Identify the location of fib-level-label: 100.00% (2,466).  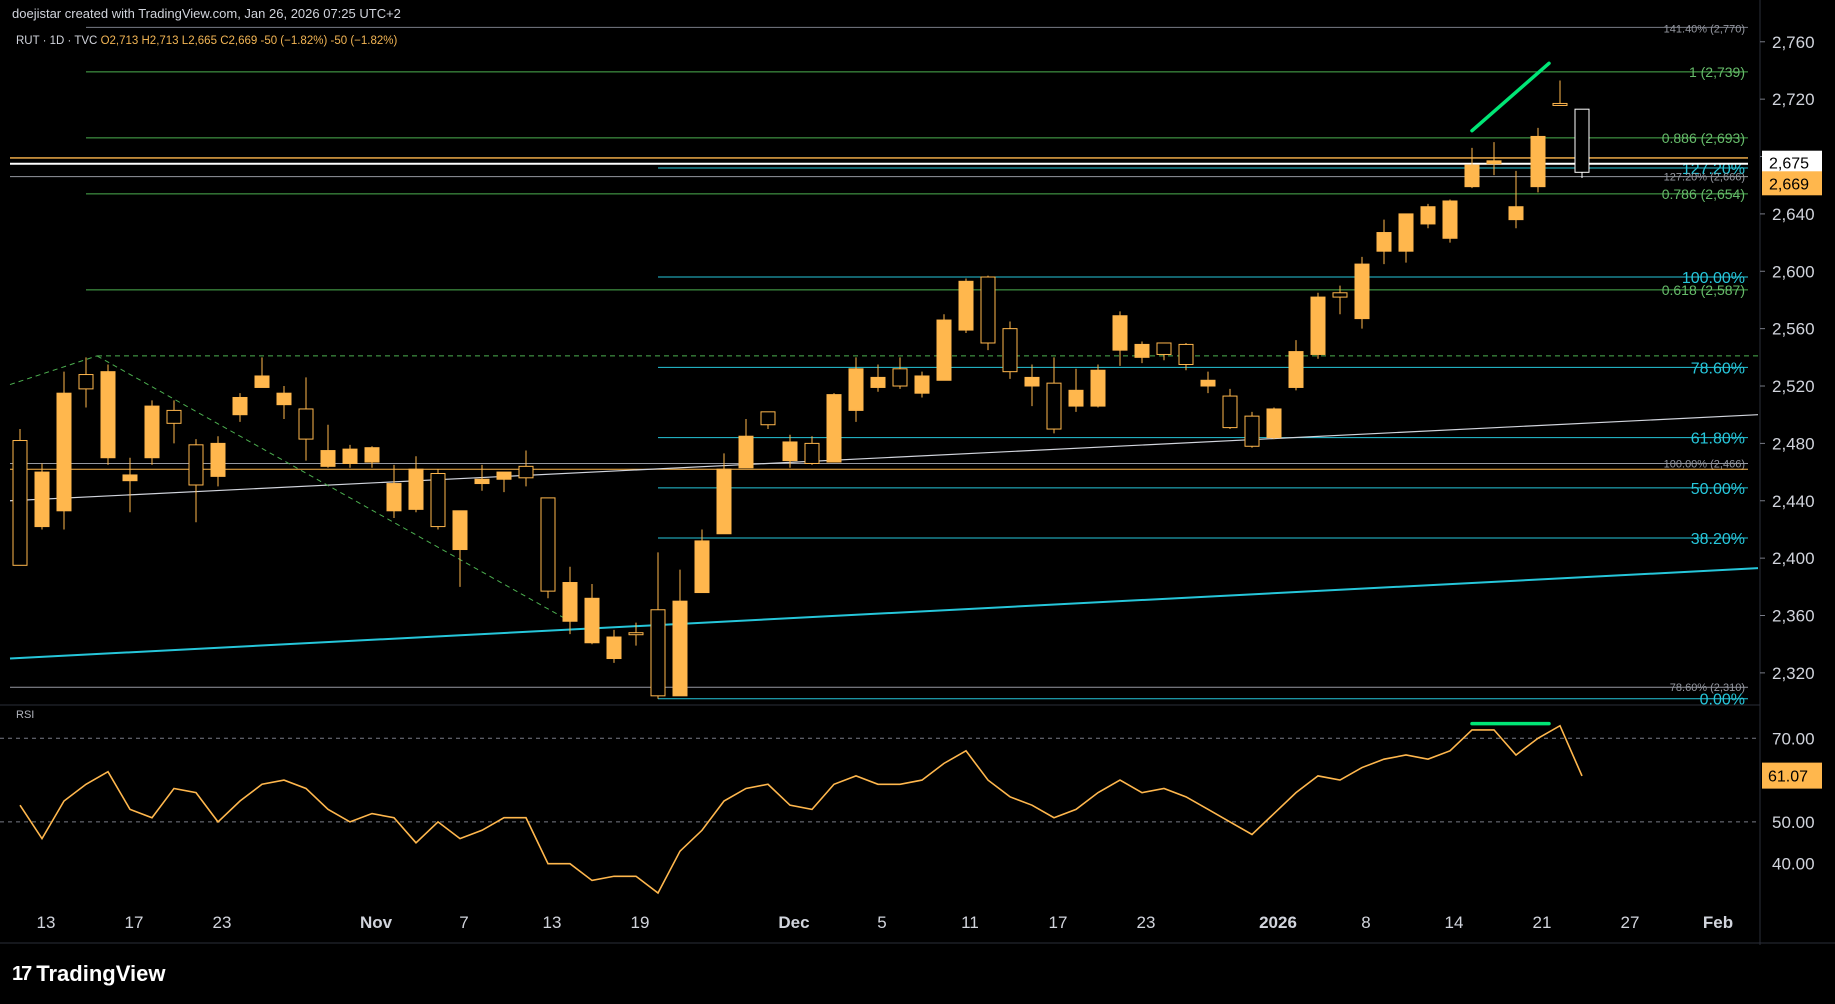
(1704, 464).